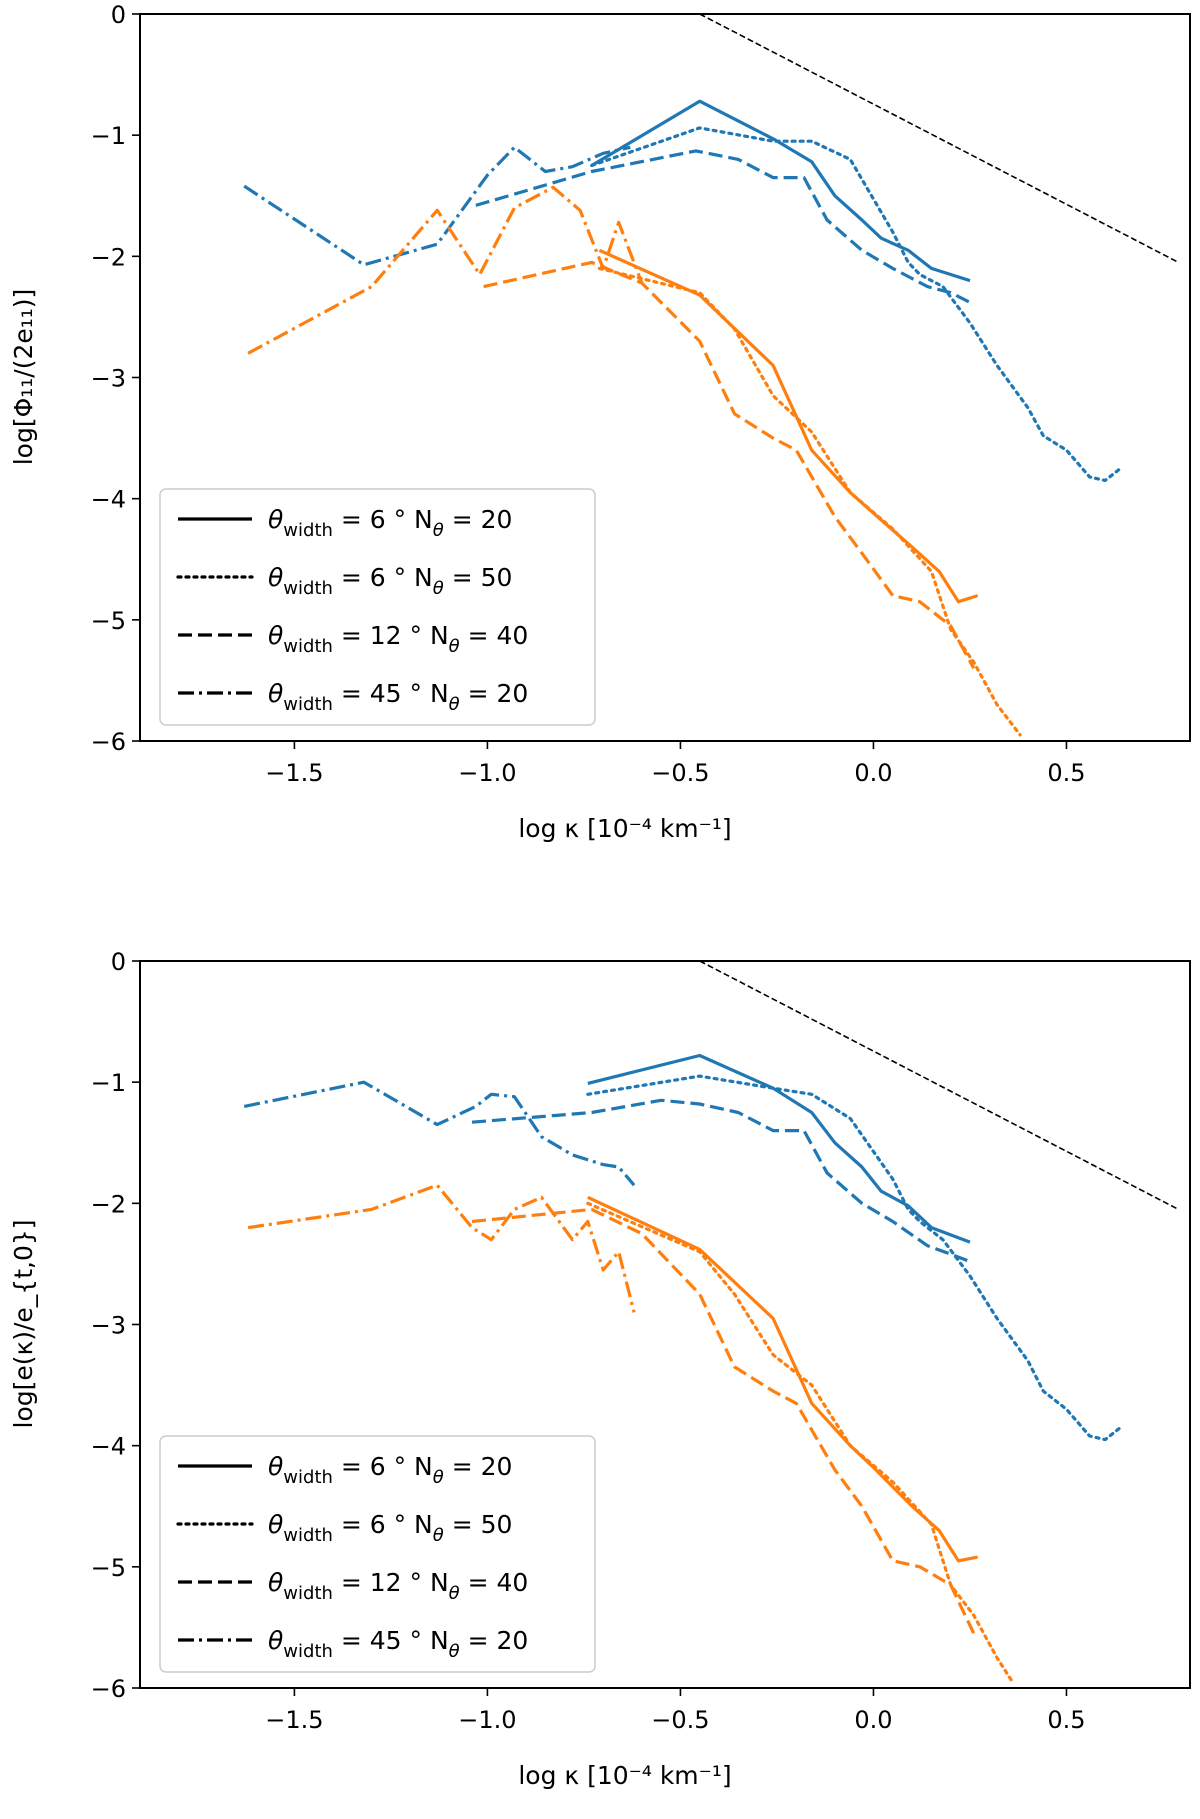 Image resolution: width=1200 pixels, height=1819 pixels. Describe the element at coordinates (23, 377) in the screenshot. I see `y-axis-label: log[Φ₁₁/(2e₁₁)]` at that location.